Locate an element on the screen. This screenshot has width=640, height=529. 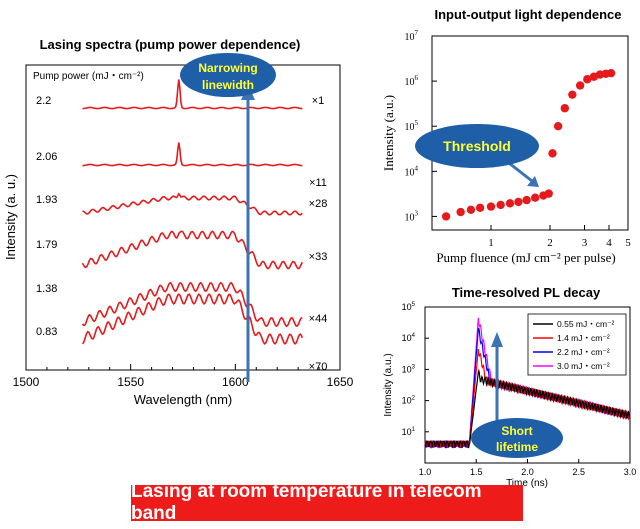
io-x-axis-label: Pump fluence (mJ cm⁻² per pulse) is located at coordinates (525, 257).